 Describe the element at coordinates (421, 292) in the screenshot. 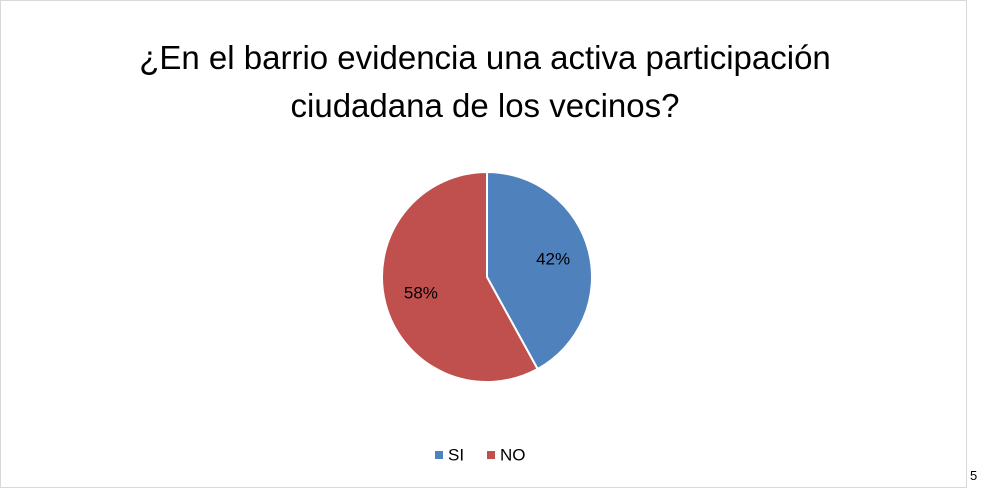

I see `data-label: 58%` at that location.